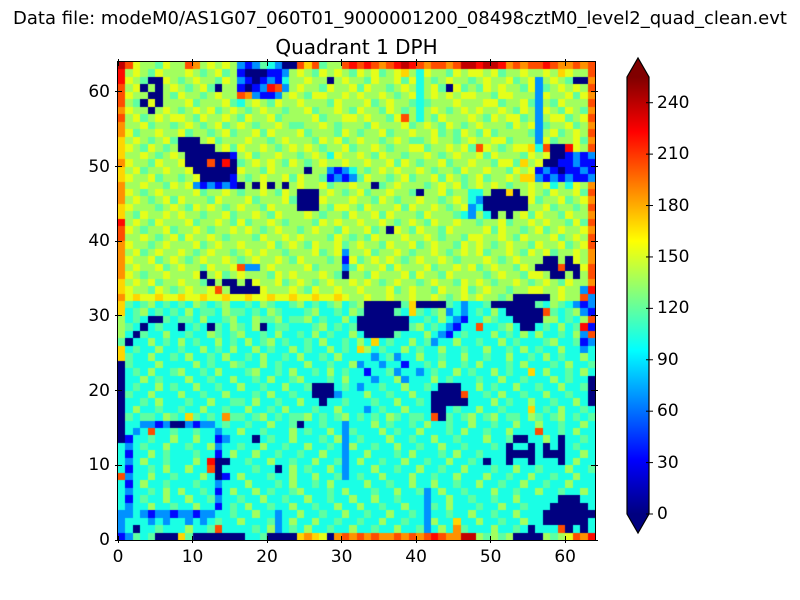 Image resolution: width=800 pixels, height=600 pixels. Describe the element at coordinates (565, 557) in the screenshot. I see `x-axis-tick-label: 60` at that location.